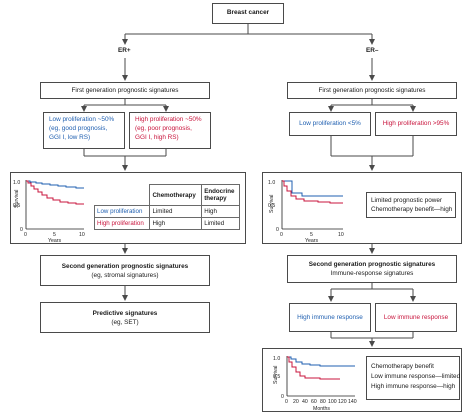  I want to click on left-high-prolif-line2: (eg, poor prognosis,, so click(163, 128).